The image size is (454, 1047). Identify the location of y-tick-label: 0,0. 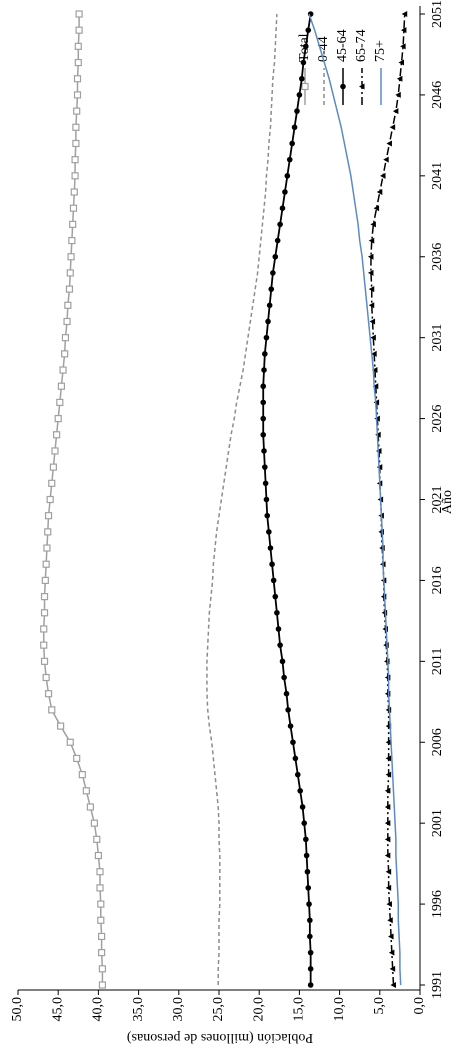
(419, 1006).